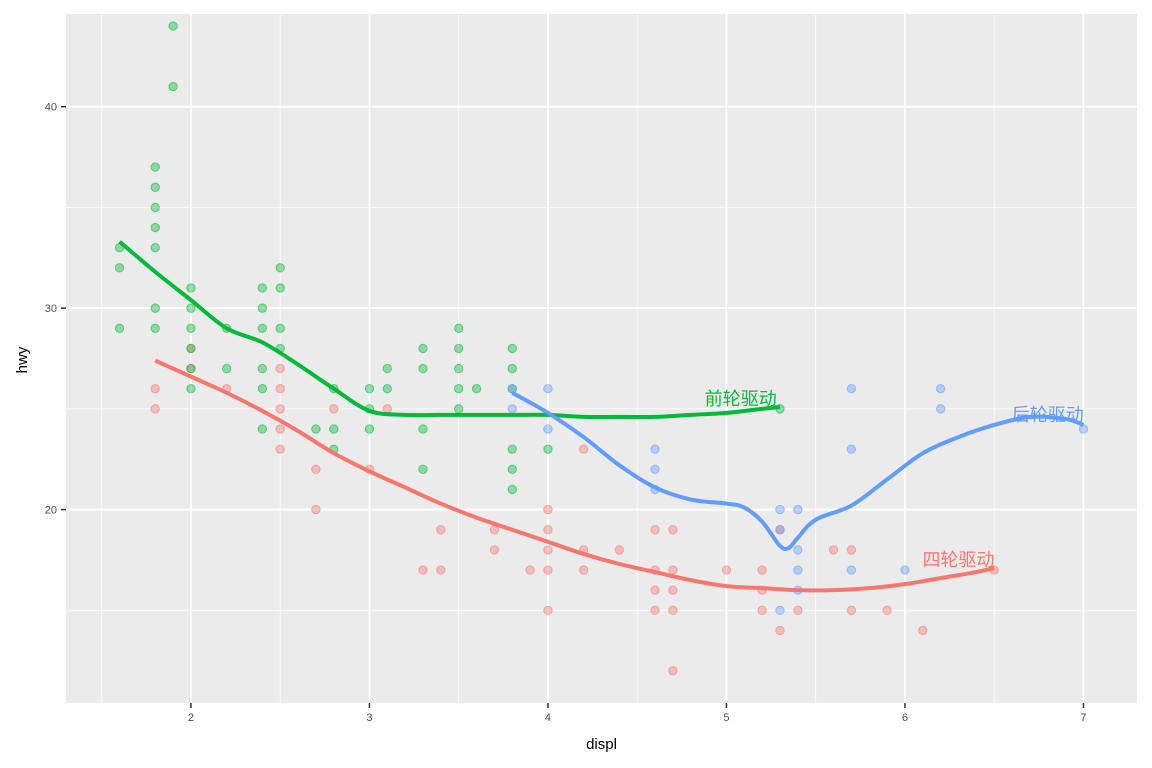 The image size is (1152, 768). I want to click on y-tick-label: 20, so click(51, 511).